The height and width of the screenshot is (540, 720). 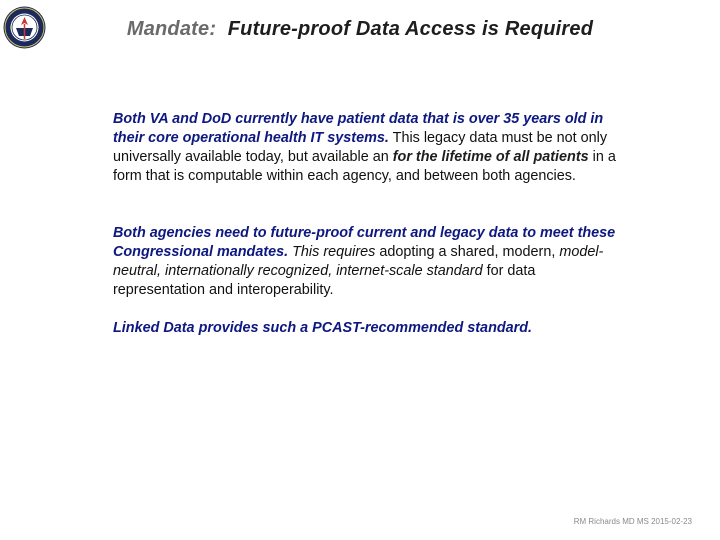 I want to click on p2-text-1: adopting a shared, modern,, so click(x=467, y=252).